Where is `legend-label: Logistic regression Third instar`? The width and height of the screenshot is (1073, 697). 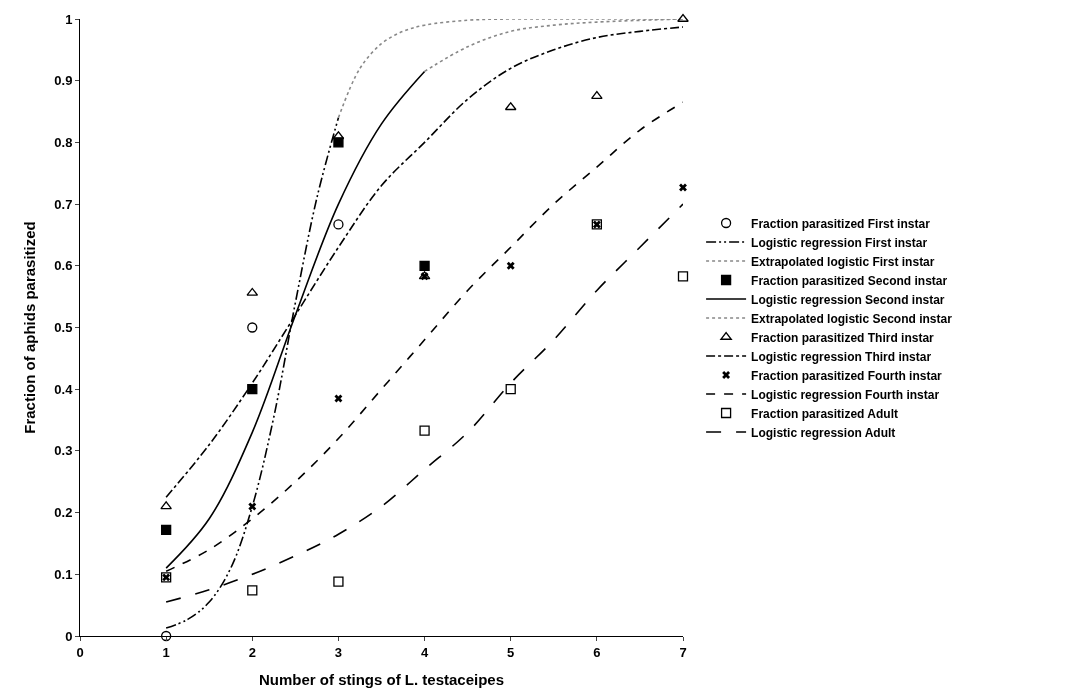
legend-label: Logistic regression Third instar is located at coordinates (841, 356).